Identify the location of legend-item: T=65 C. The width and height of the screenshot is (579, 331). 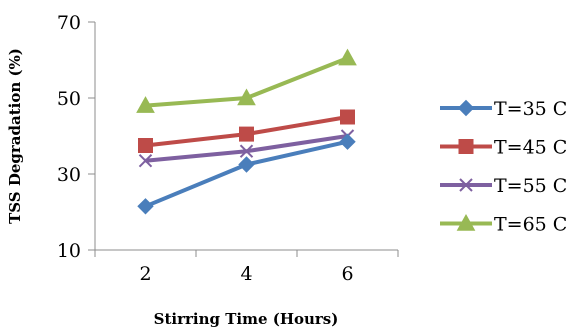
(503, 225).